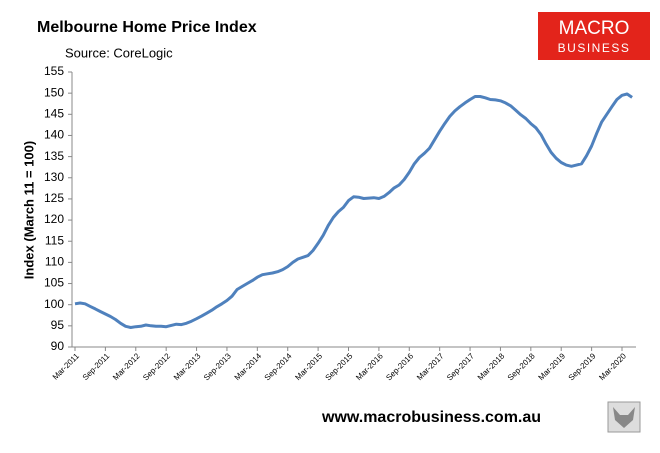  What do you see at coordinates (54, 113) in the screenshot?
I see `y-tick-label: 145` at bounding box center [54, 113].